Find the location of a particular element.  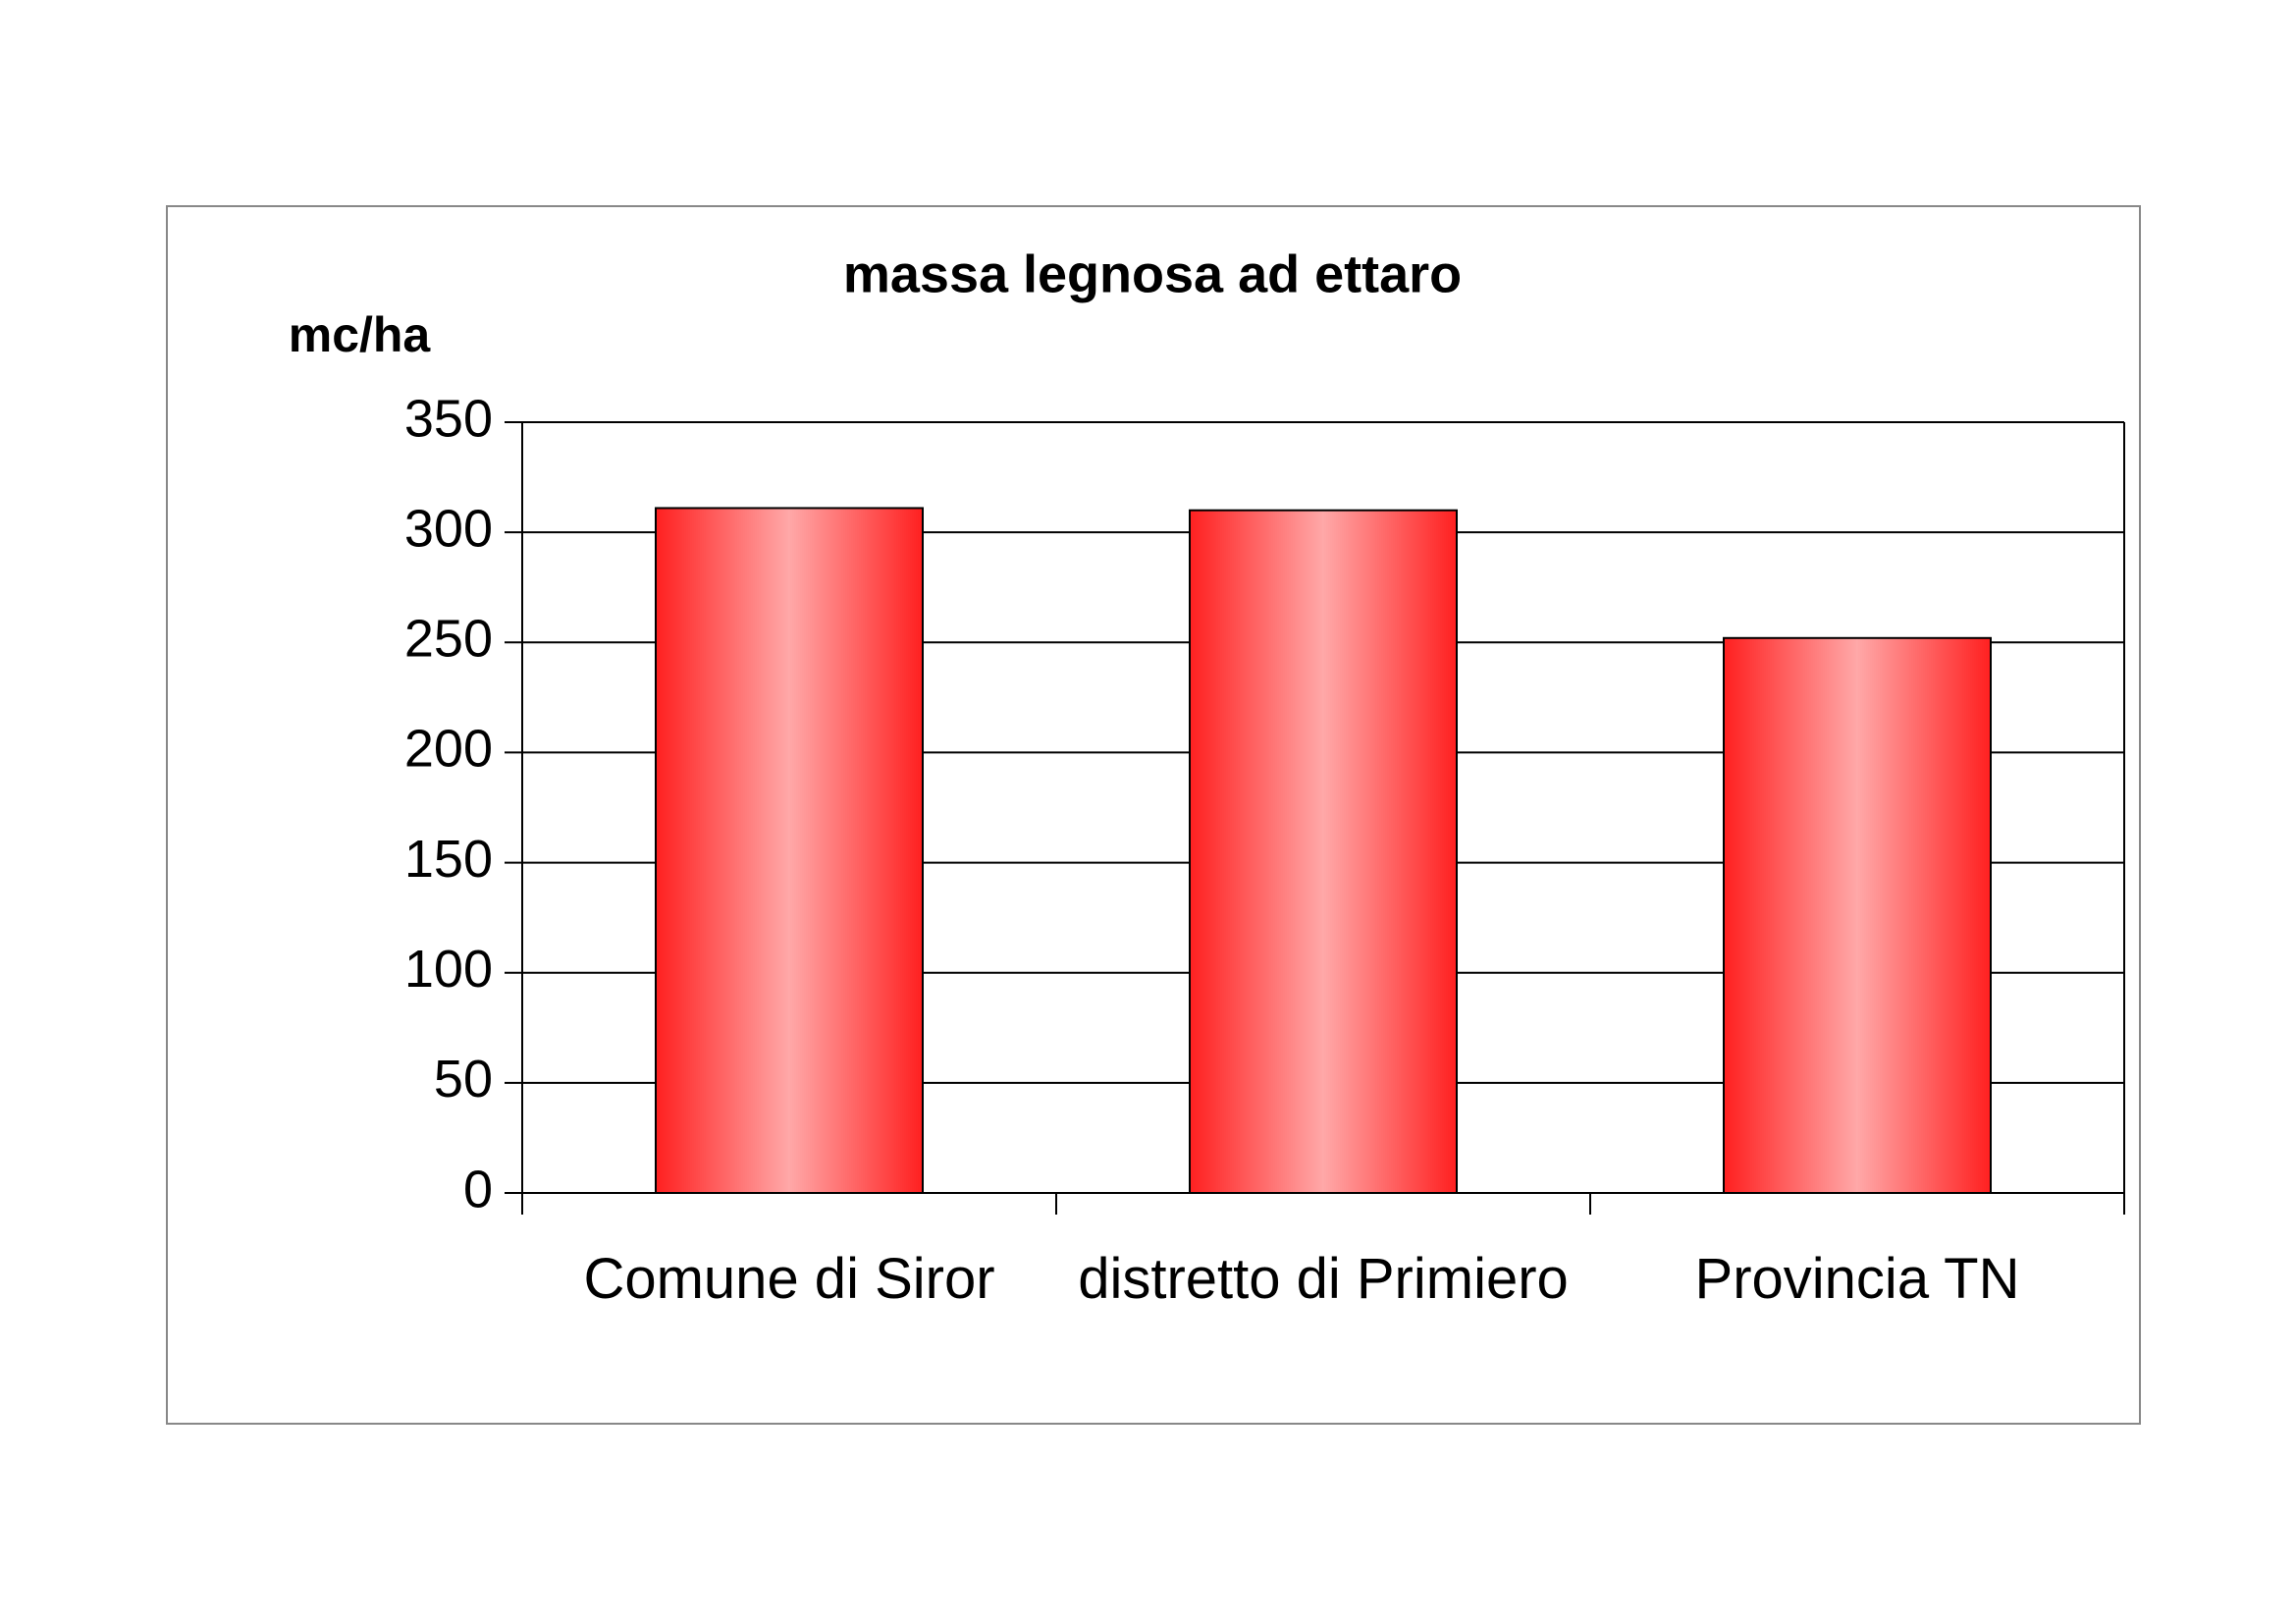

y-tick-label: 350 is located at coordinates (448, 418).